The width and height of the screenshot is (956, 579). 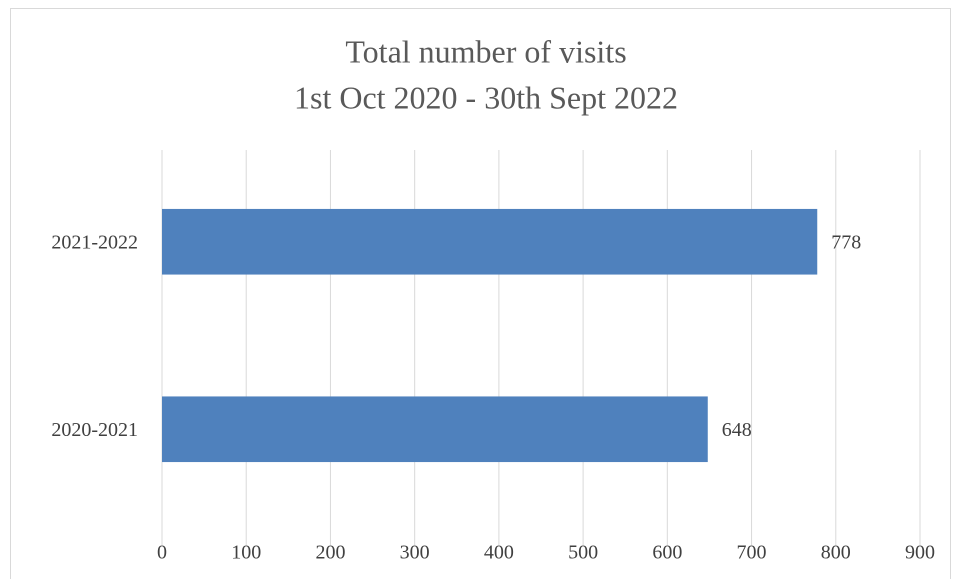 What do you see at coordinates (485, 51) in the screenshot?
I see `chart-title: Total number of visits` at bounding box center [485, 51].